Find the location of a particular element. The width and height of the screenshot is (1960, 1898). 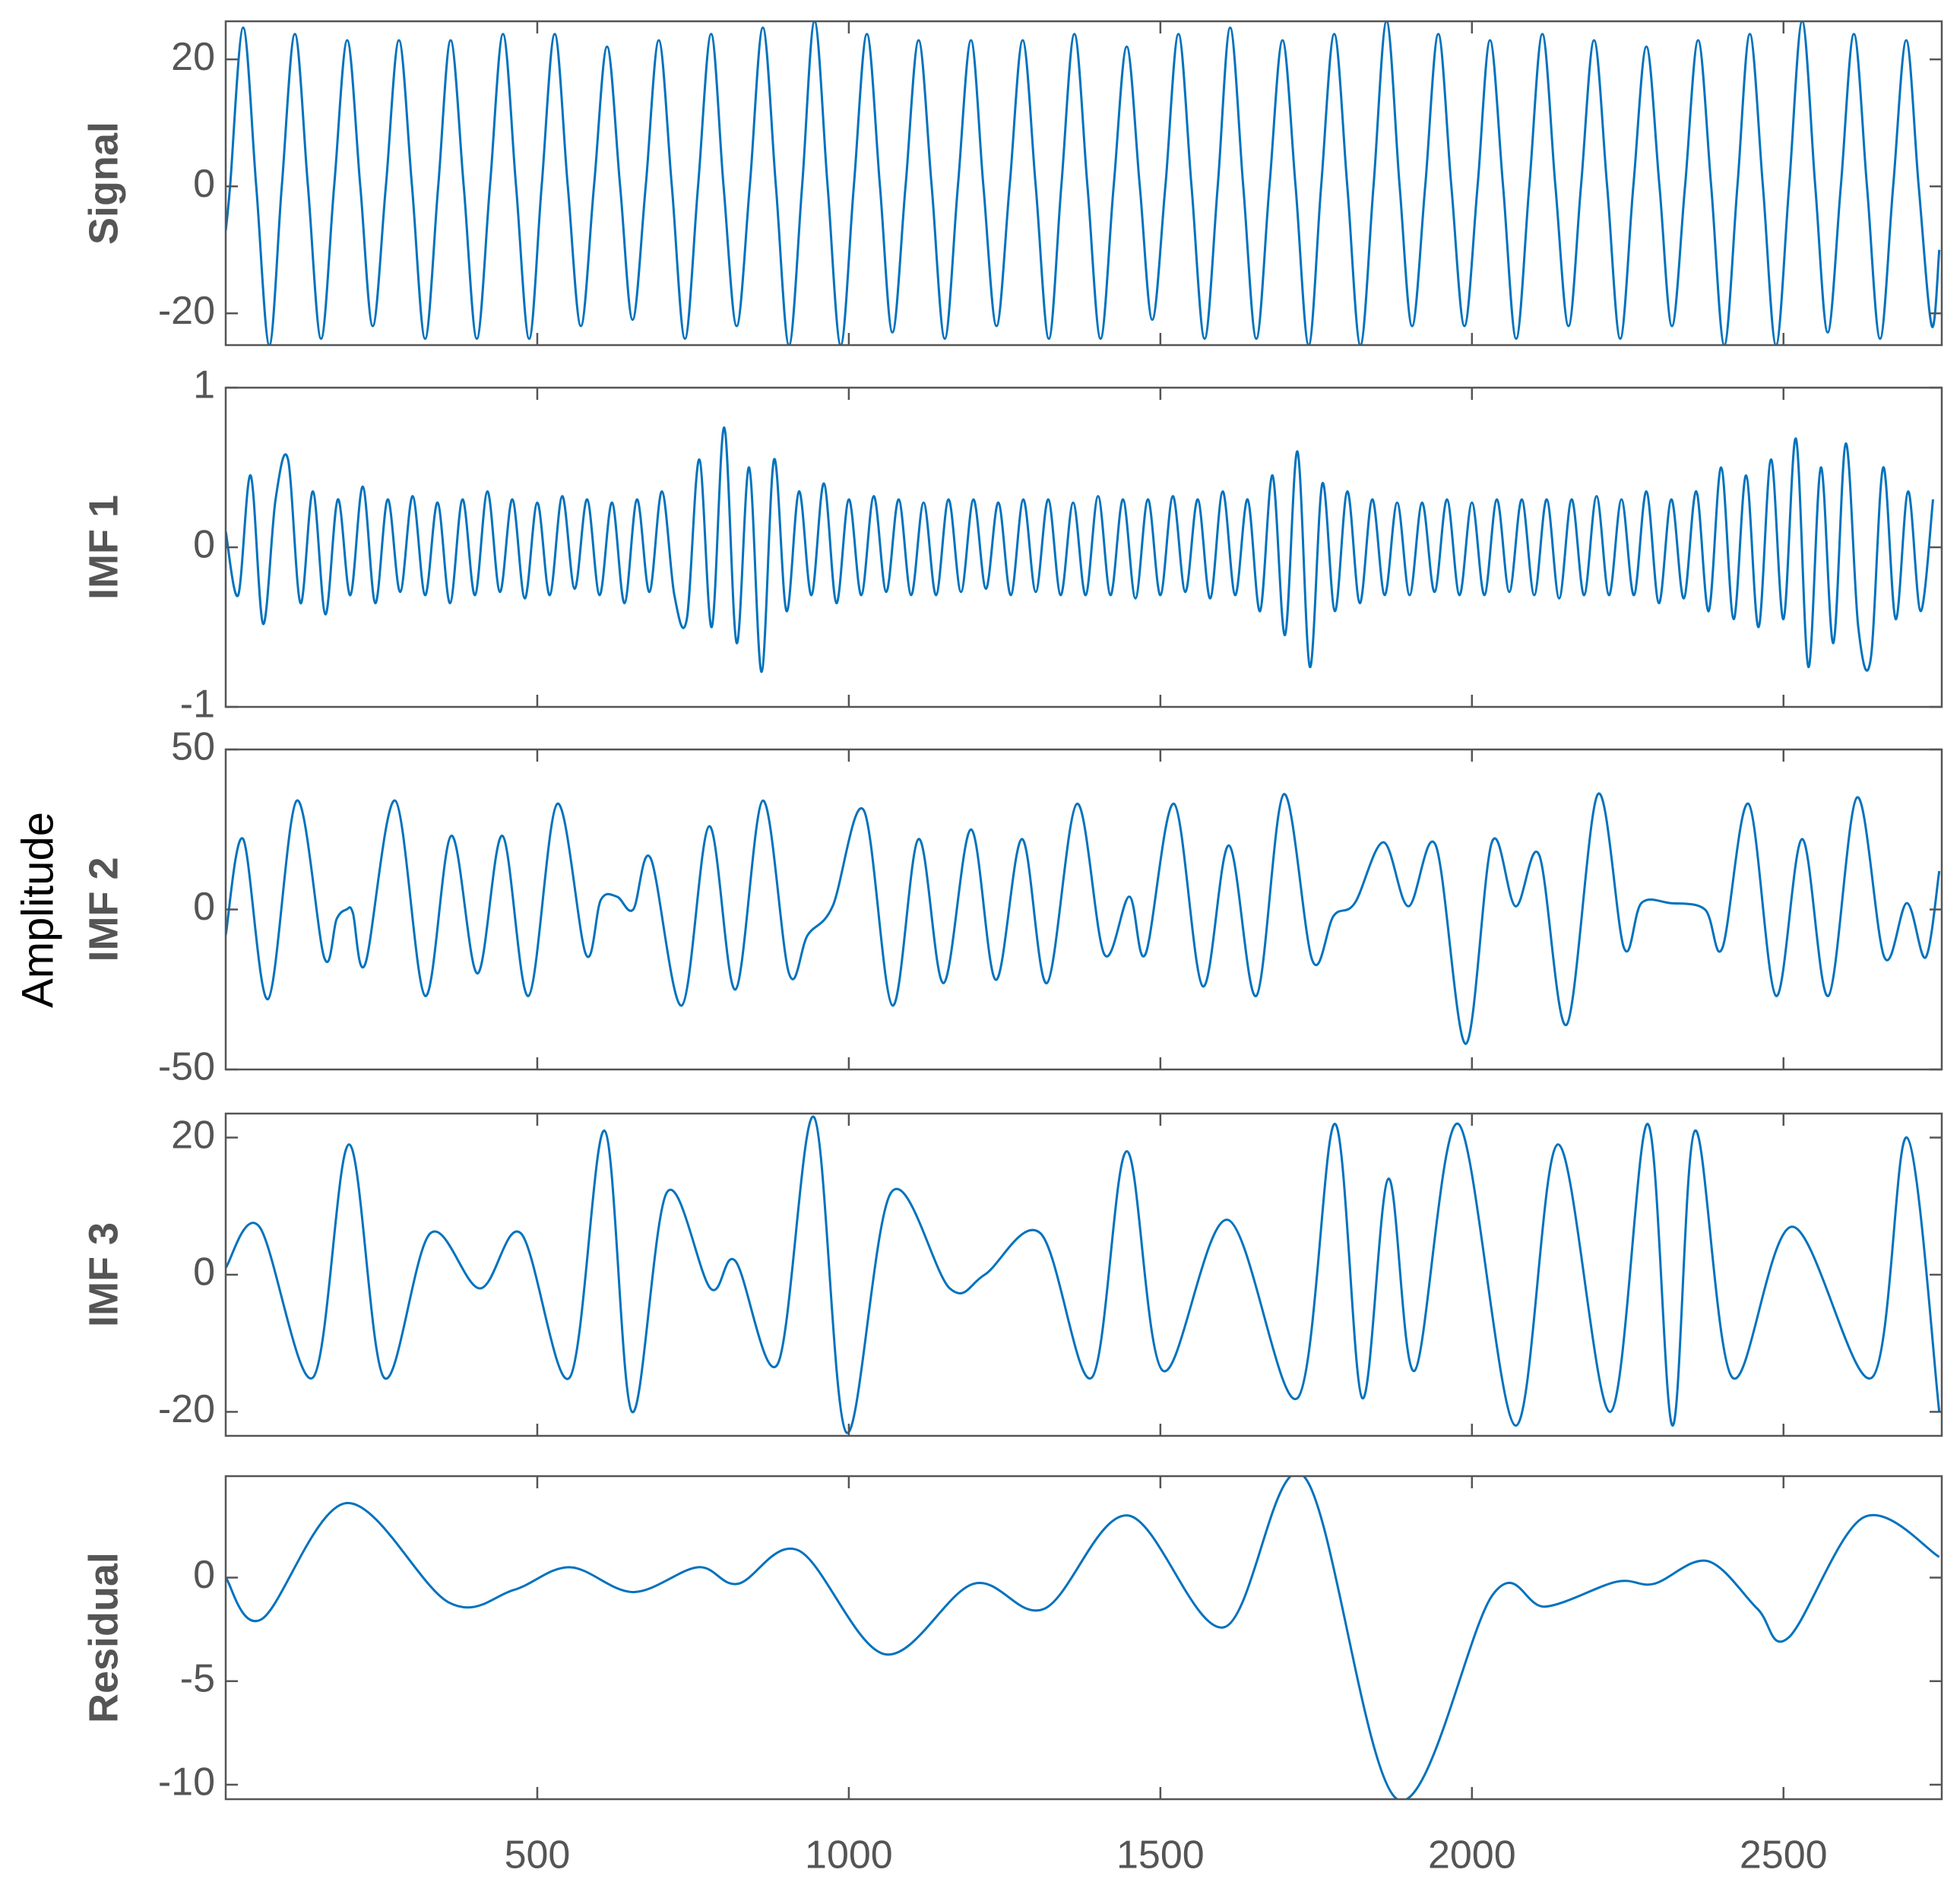

y-tick-label: -1 is located at coordinates (197, 705).